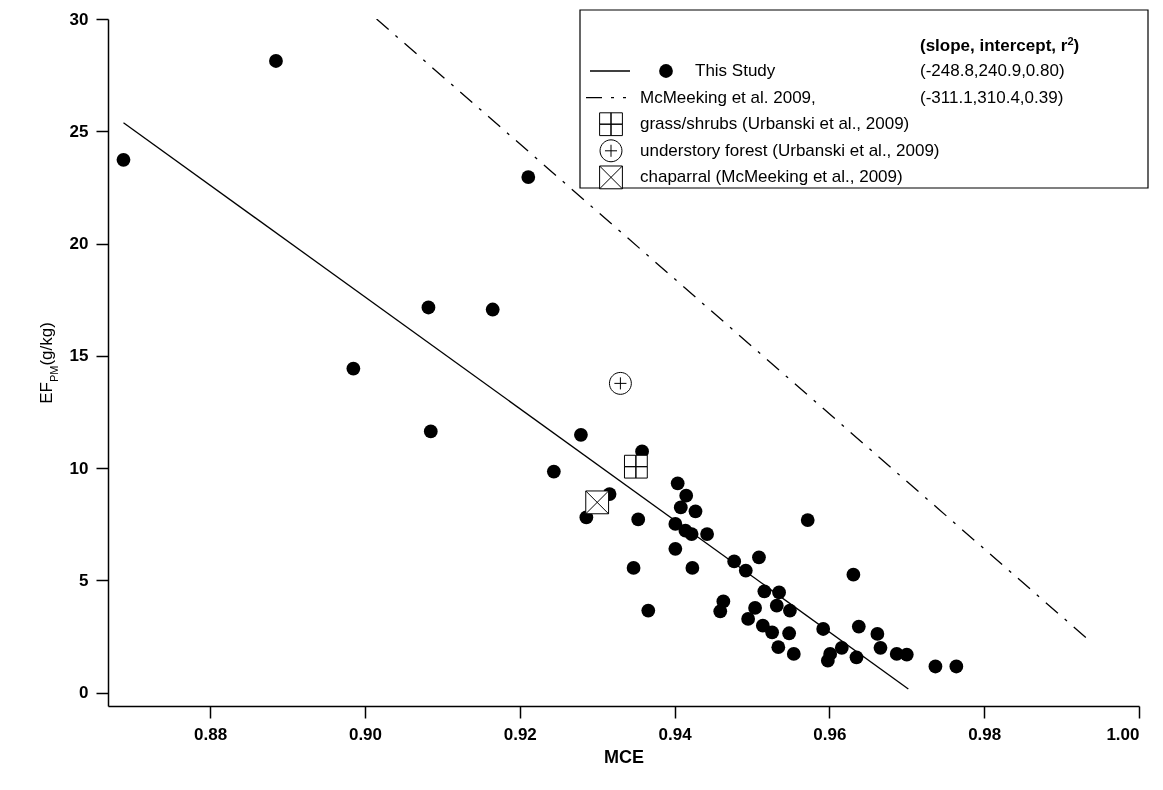 The image size is (1163, 790). I want to click on y-tick-label: 20, so click(79, 244).